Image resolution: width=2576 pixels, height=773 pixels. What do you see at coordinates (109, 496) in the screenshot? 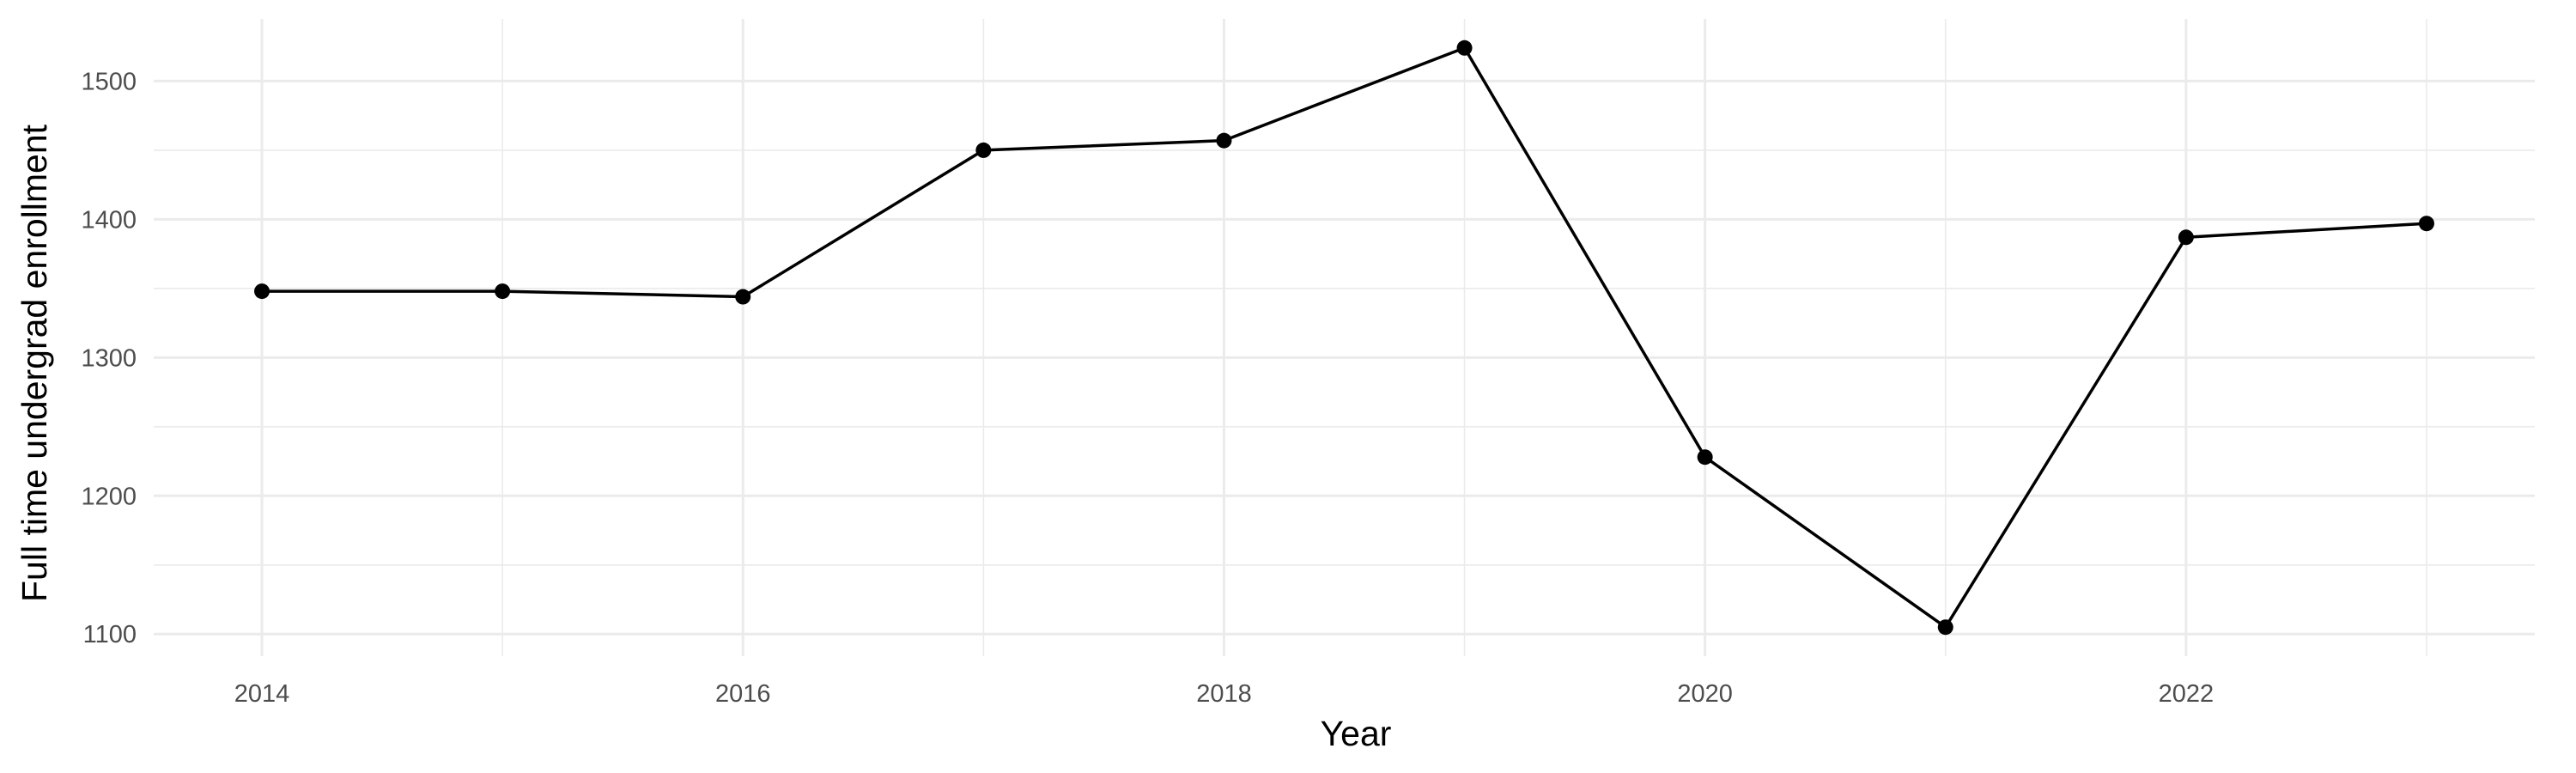
I see `y-tick-label: 1200` at bounding box center [109, 496].